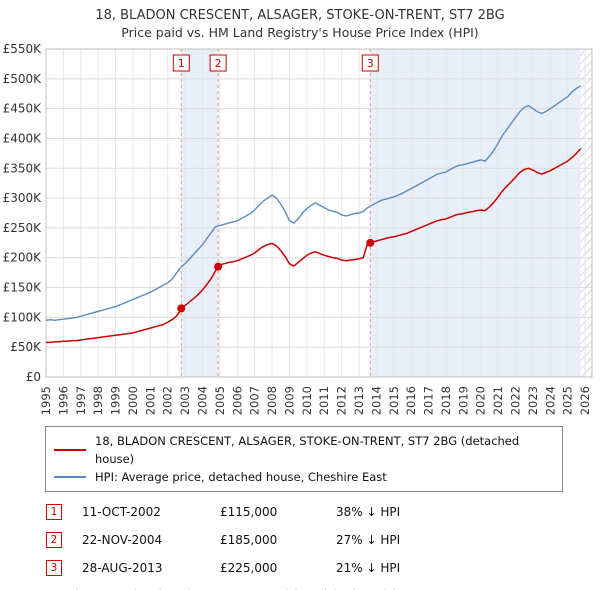 The image size is (600, 590). What do you see at coordinates (498, 400) in the screenshot?
I see `svg-text: 2021` at bounding box center [498, 400].